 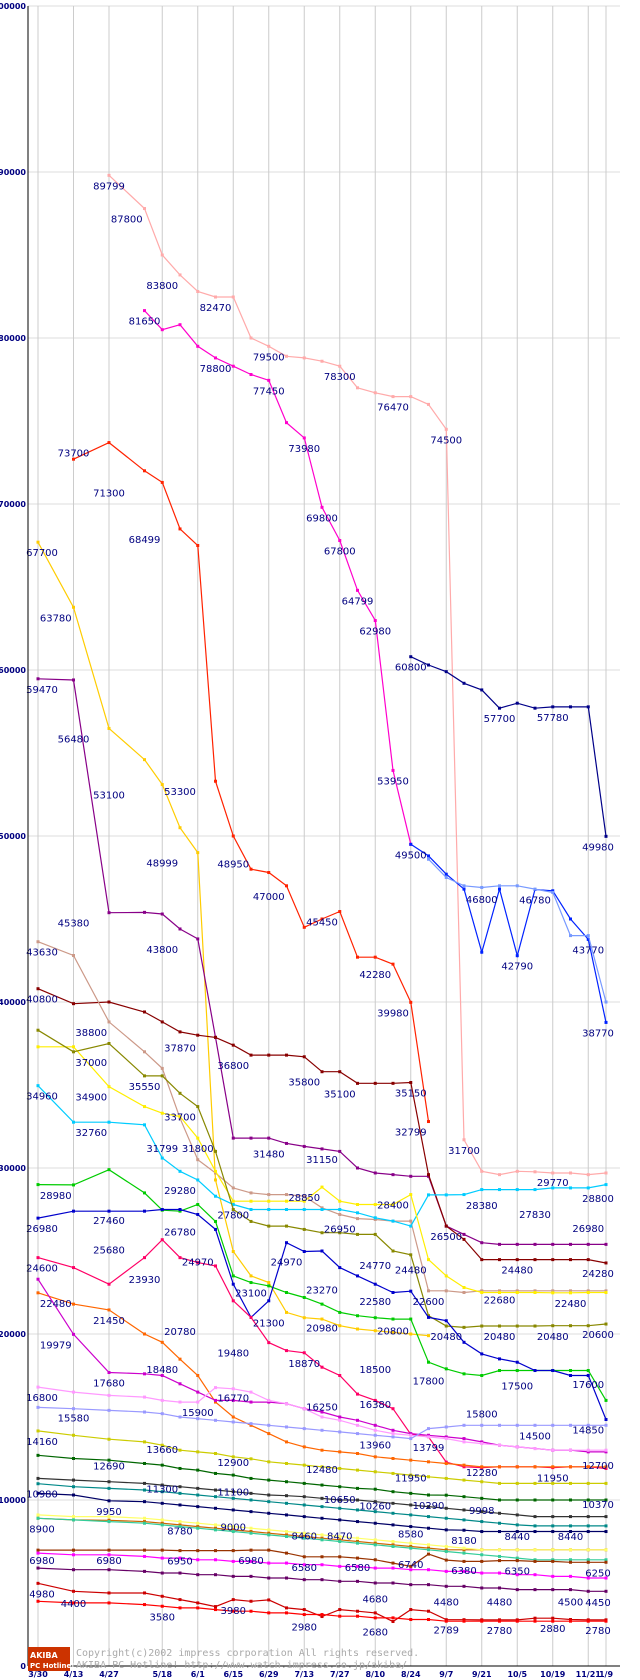 I want to click on data-label: 10370, so click(x=598, y=1505).